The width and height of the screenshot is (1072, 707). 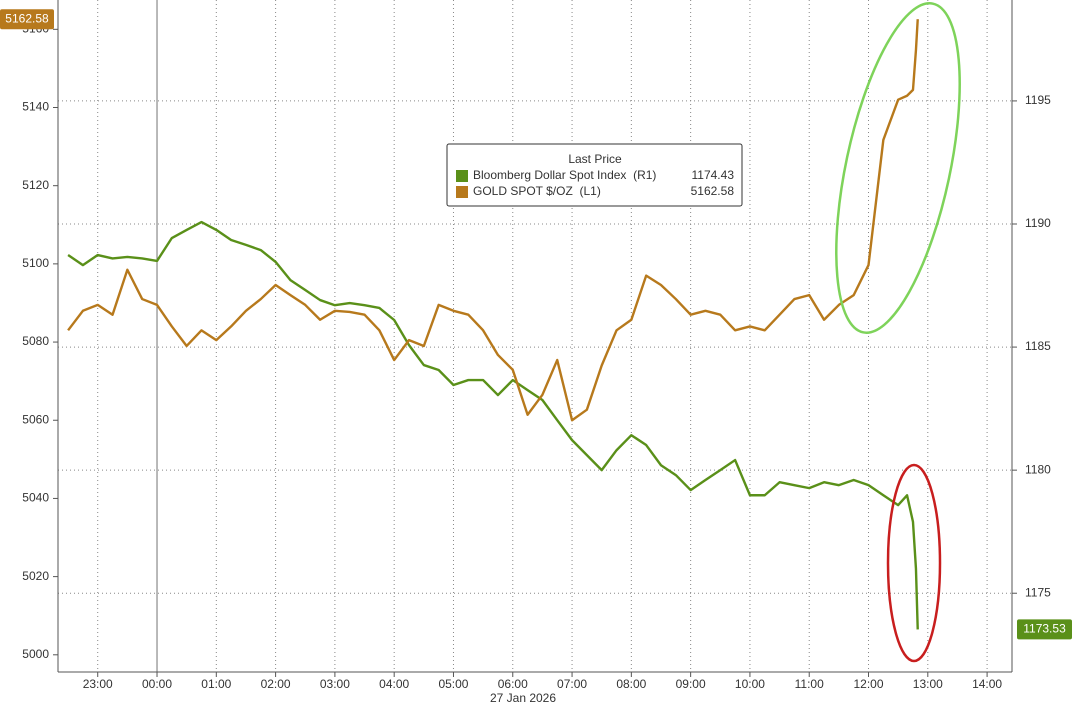 What do you see at coordinates (35, 263) in the screenshot?
I see `y-tick-label: 5100` at bounding box center [35, 263].